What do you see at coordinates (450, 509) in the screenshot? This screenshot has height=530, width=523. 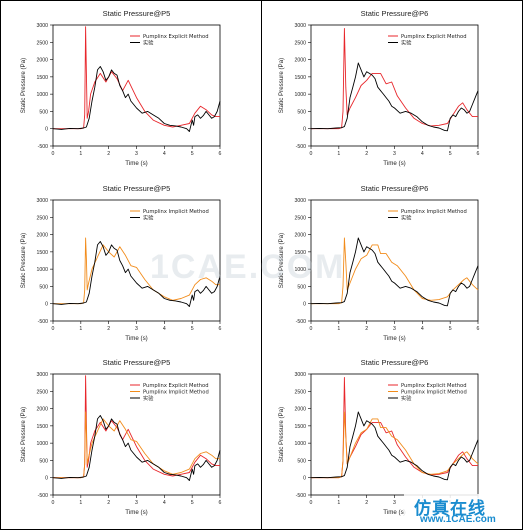 I see `watermark-cn: 仿真在线` at bounding box center [450, 509].